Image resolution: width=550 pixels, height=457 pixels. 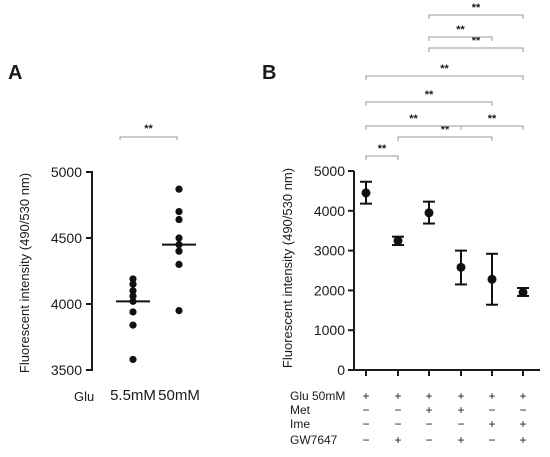 I want to click on panel-a-points, so click(x=156, y=274).